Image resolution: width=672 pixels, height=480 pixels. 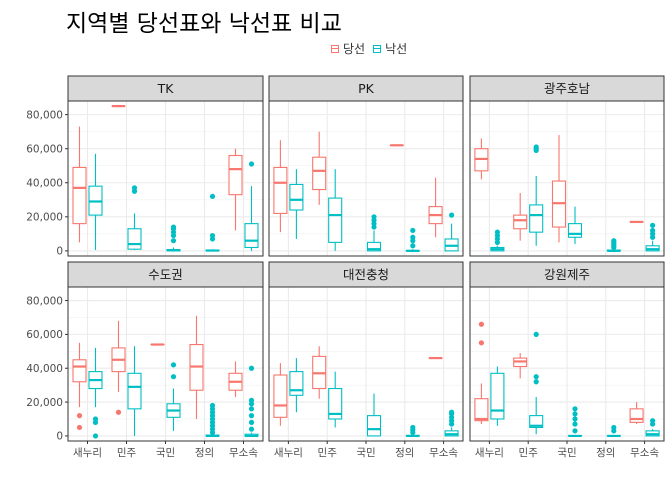 I want to click on legend-key-defeated, so click(x=377, y=49).